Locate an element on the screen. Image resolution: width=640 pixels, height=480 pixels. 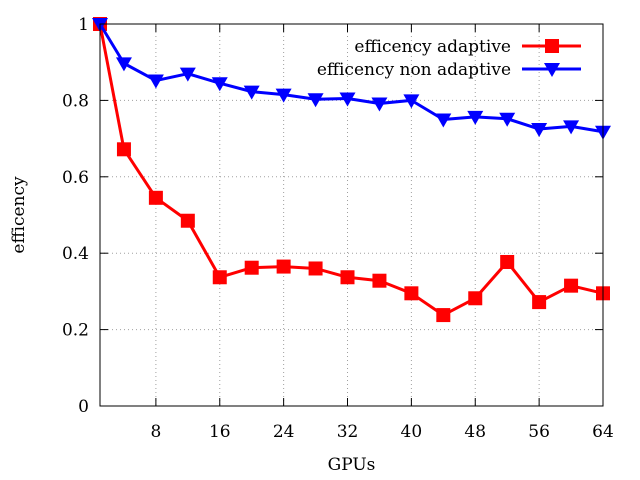
y-tick-label: 0.2 is located at coordinates (75, 331).